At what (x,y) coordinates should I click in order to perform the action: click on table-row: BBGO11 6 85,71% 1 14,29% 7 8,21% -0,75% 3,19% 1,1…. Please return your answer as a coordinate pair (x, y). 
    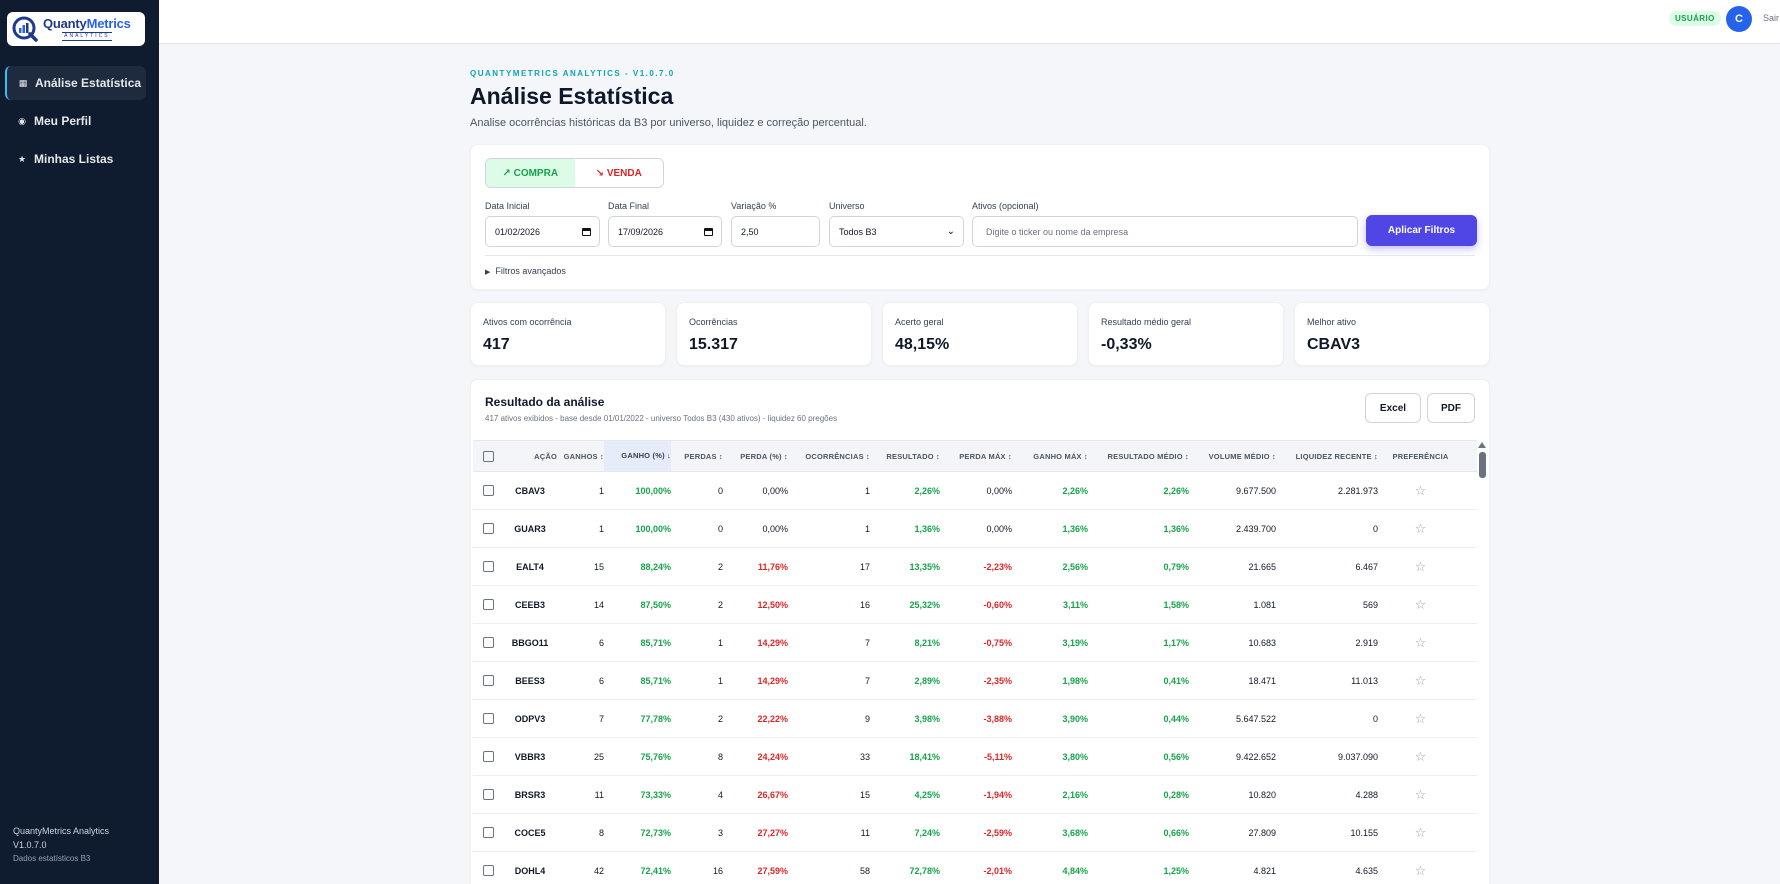
    Looking at the image, I should click on (975, 643).